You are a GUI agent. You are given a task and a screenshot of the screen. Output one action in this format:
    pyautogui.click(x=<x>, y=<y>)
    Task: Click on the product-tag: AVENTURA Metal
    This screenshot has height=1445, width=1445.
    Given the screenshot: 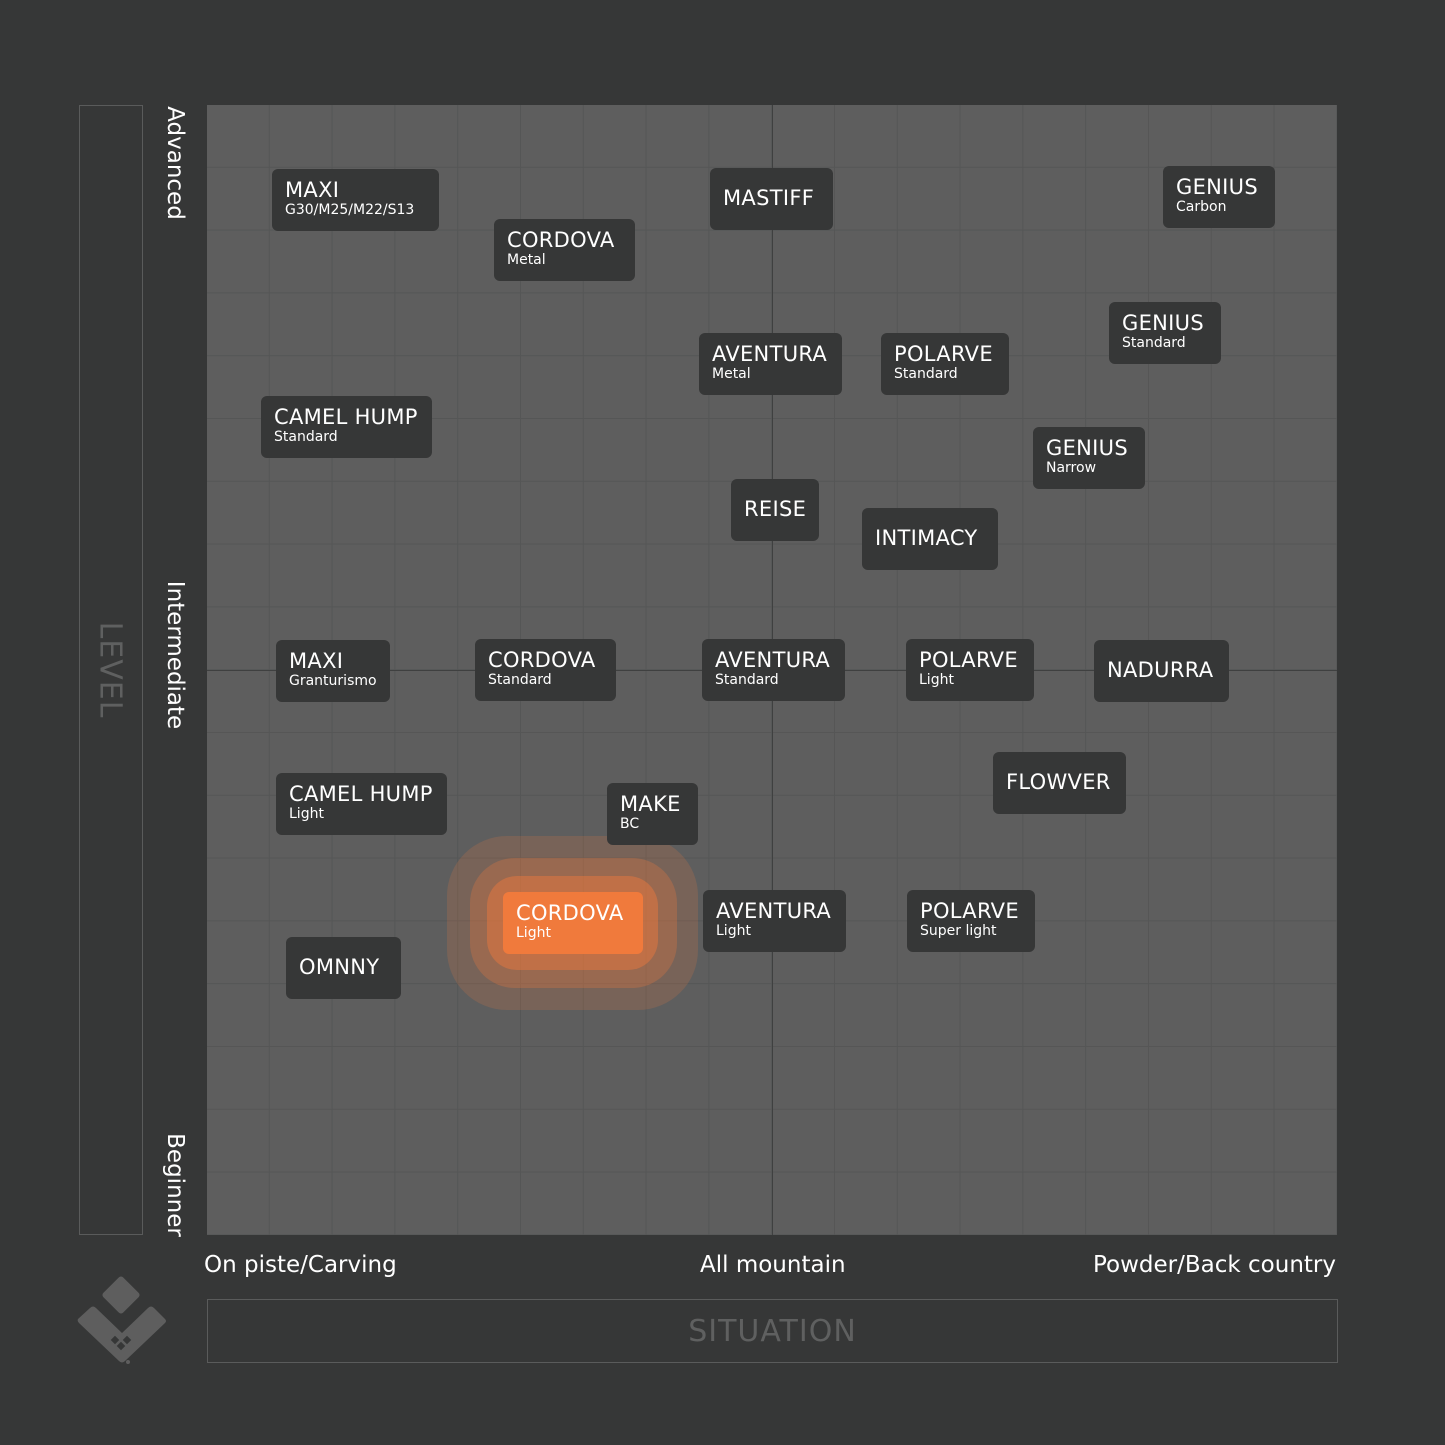 What is the action you would take?
    pyautogui.click(x=770, y=364)
    